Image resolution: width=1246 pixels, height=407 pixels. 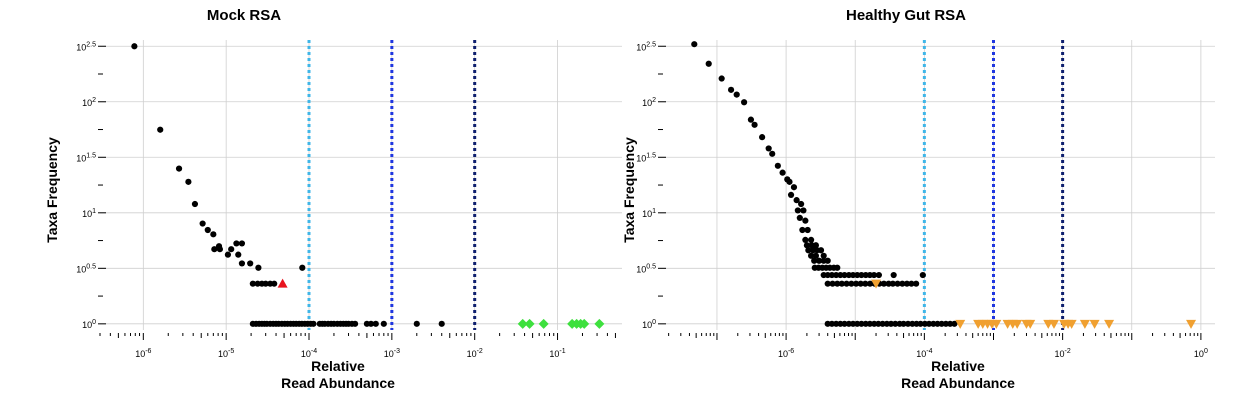 I want to click on y-tick-label: 101.5, so click(x=86, y=157).